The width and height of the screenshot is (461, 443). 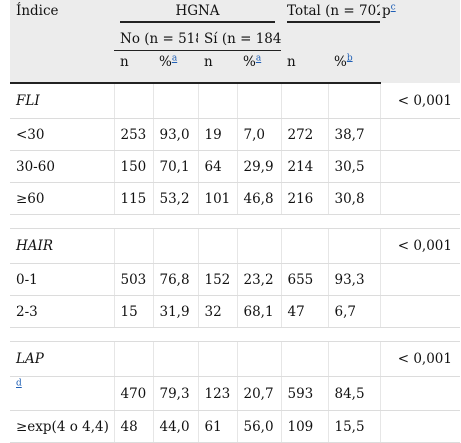 I want to click on row-label: ≥60, so click(x=62, y=198).